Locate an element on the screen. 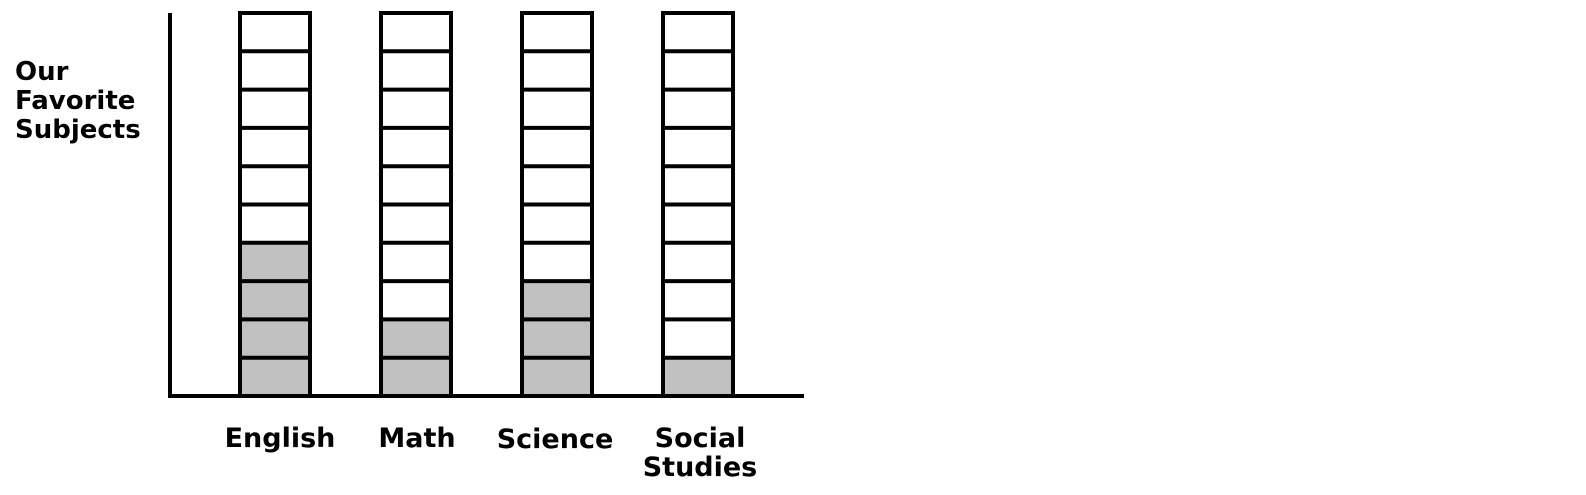  category-label-science: Science is located at coordinates (555, 439).